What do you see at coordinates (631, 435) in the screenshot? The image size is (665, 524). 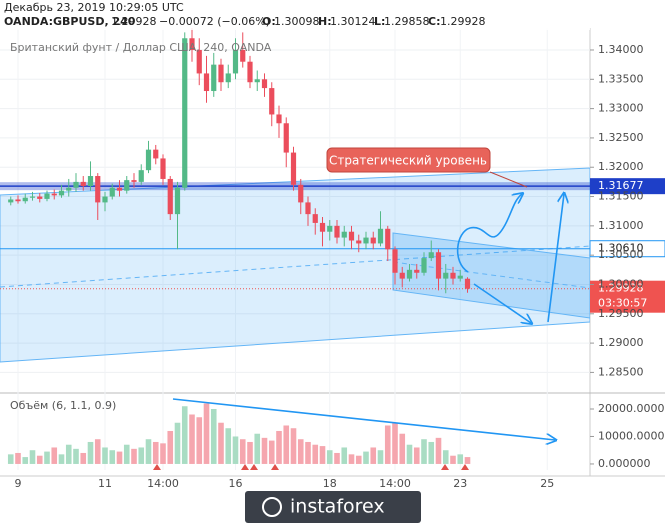 I see `volume-tick-label: 10000.000000` at bounding box center [631, 435].